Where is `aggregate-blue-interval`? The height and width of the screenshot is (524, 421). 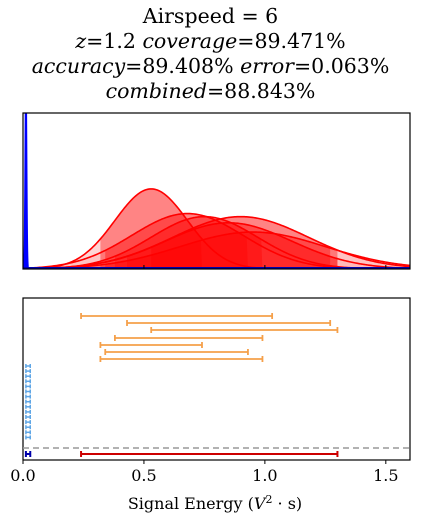
aggregate-blue-interval is located at coordinates (28, 454).